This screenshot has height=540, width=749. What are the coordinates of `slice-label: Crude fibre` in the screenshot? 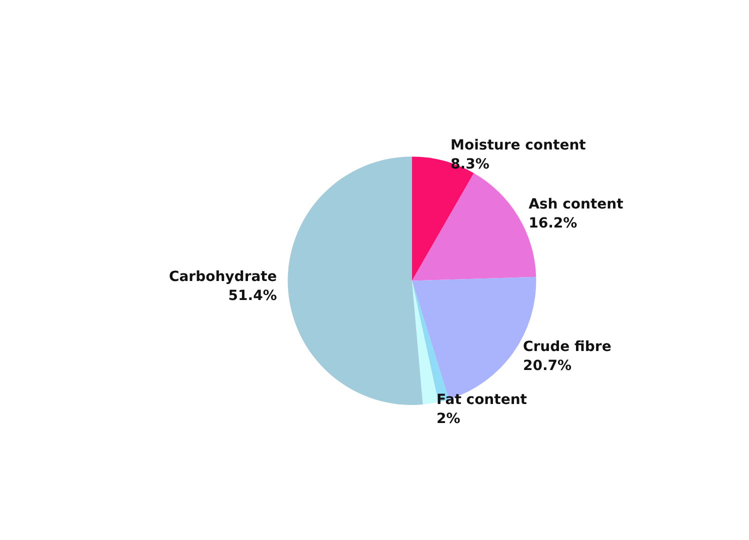 It's located at (567, 346).